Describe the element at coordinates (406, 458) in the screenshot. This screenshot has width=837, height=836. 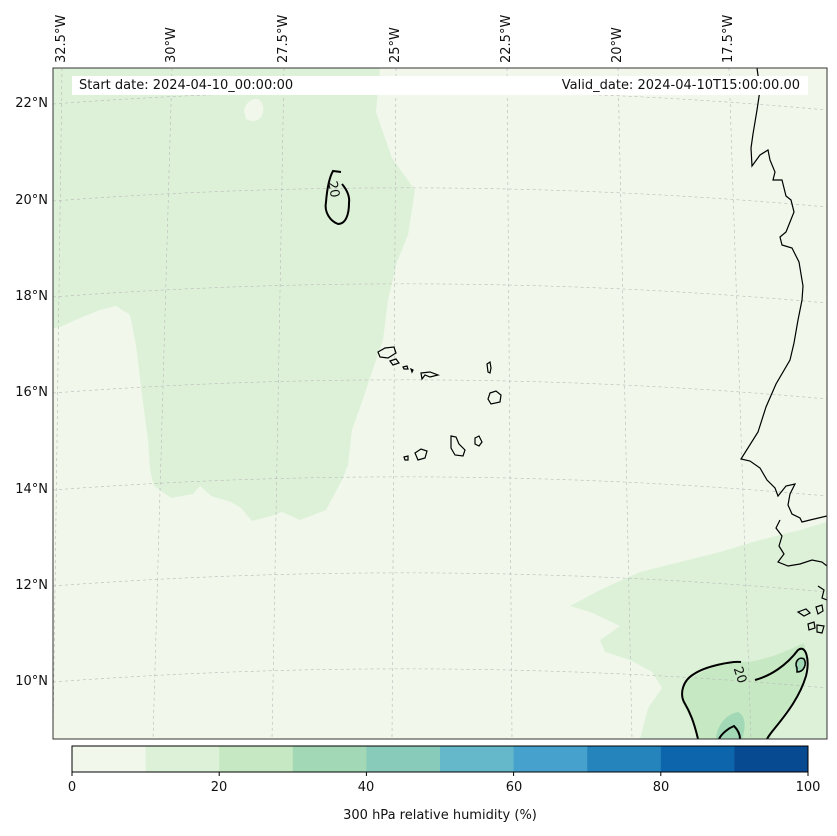
I see `island-brava` at that location.